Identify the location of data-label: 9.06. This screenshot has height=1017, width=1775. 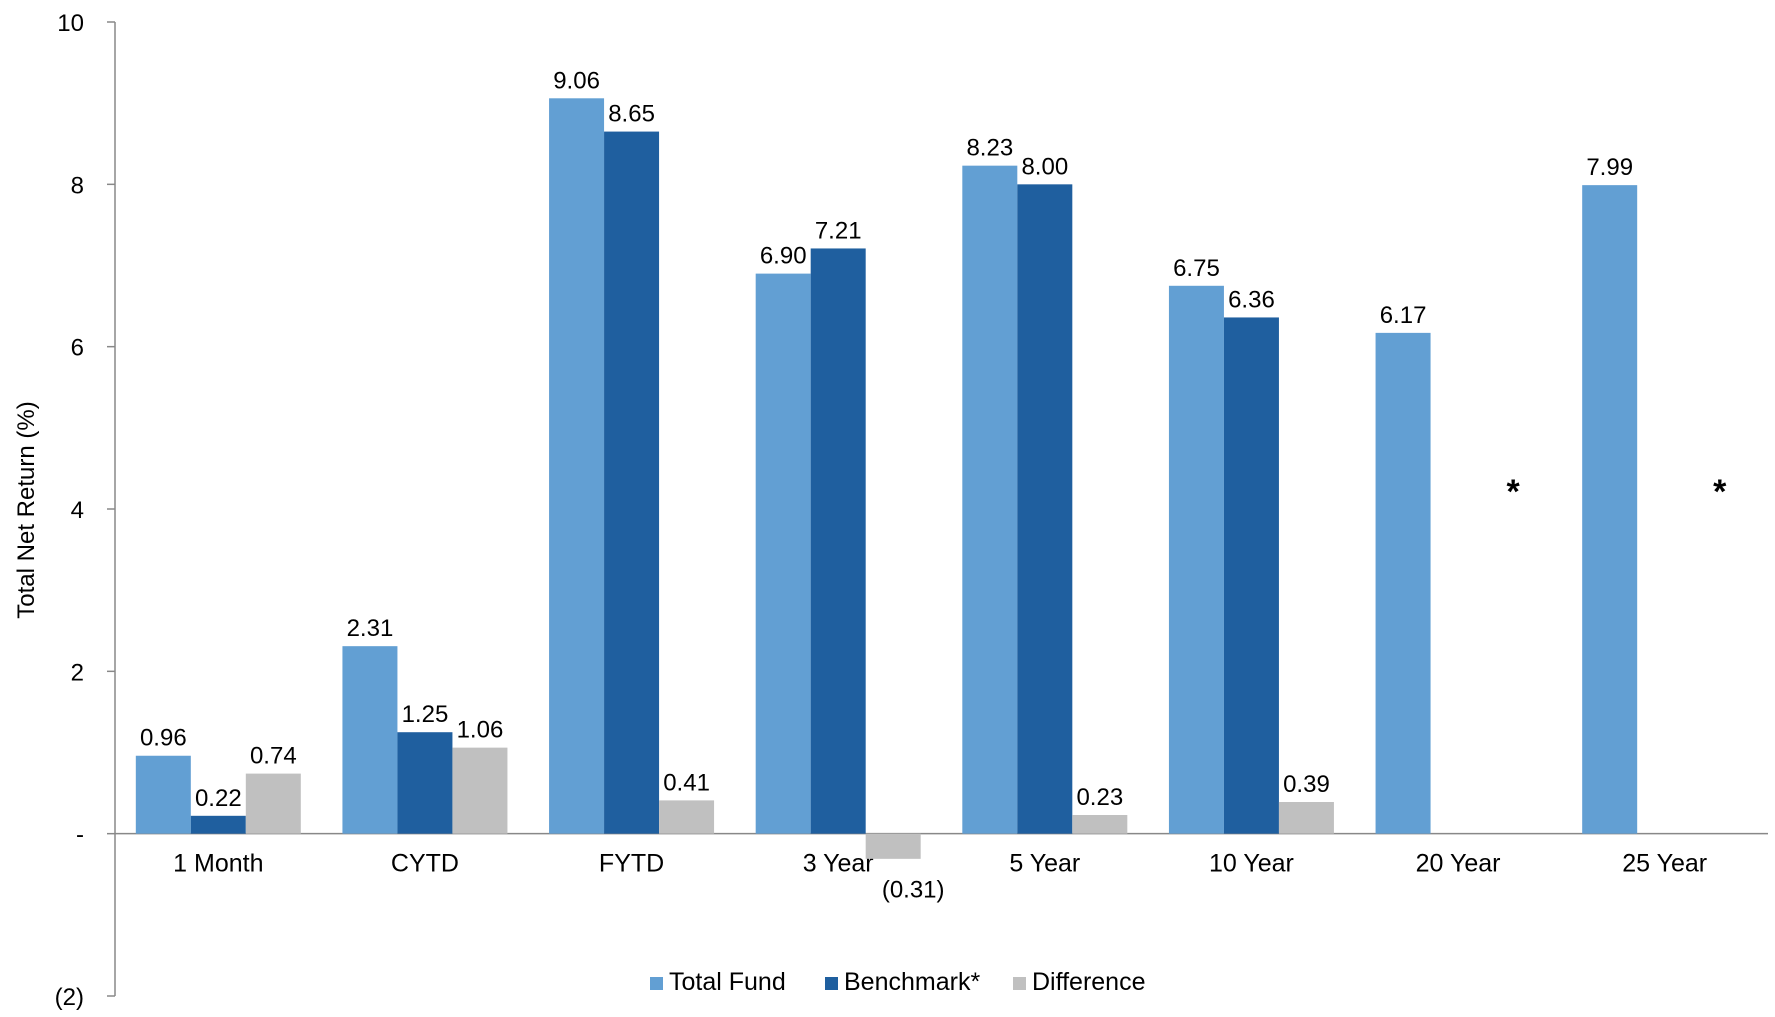
(576, 80).